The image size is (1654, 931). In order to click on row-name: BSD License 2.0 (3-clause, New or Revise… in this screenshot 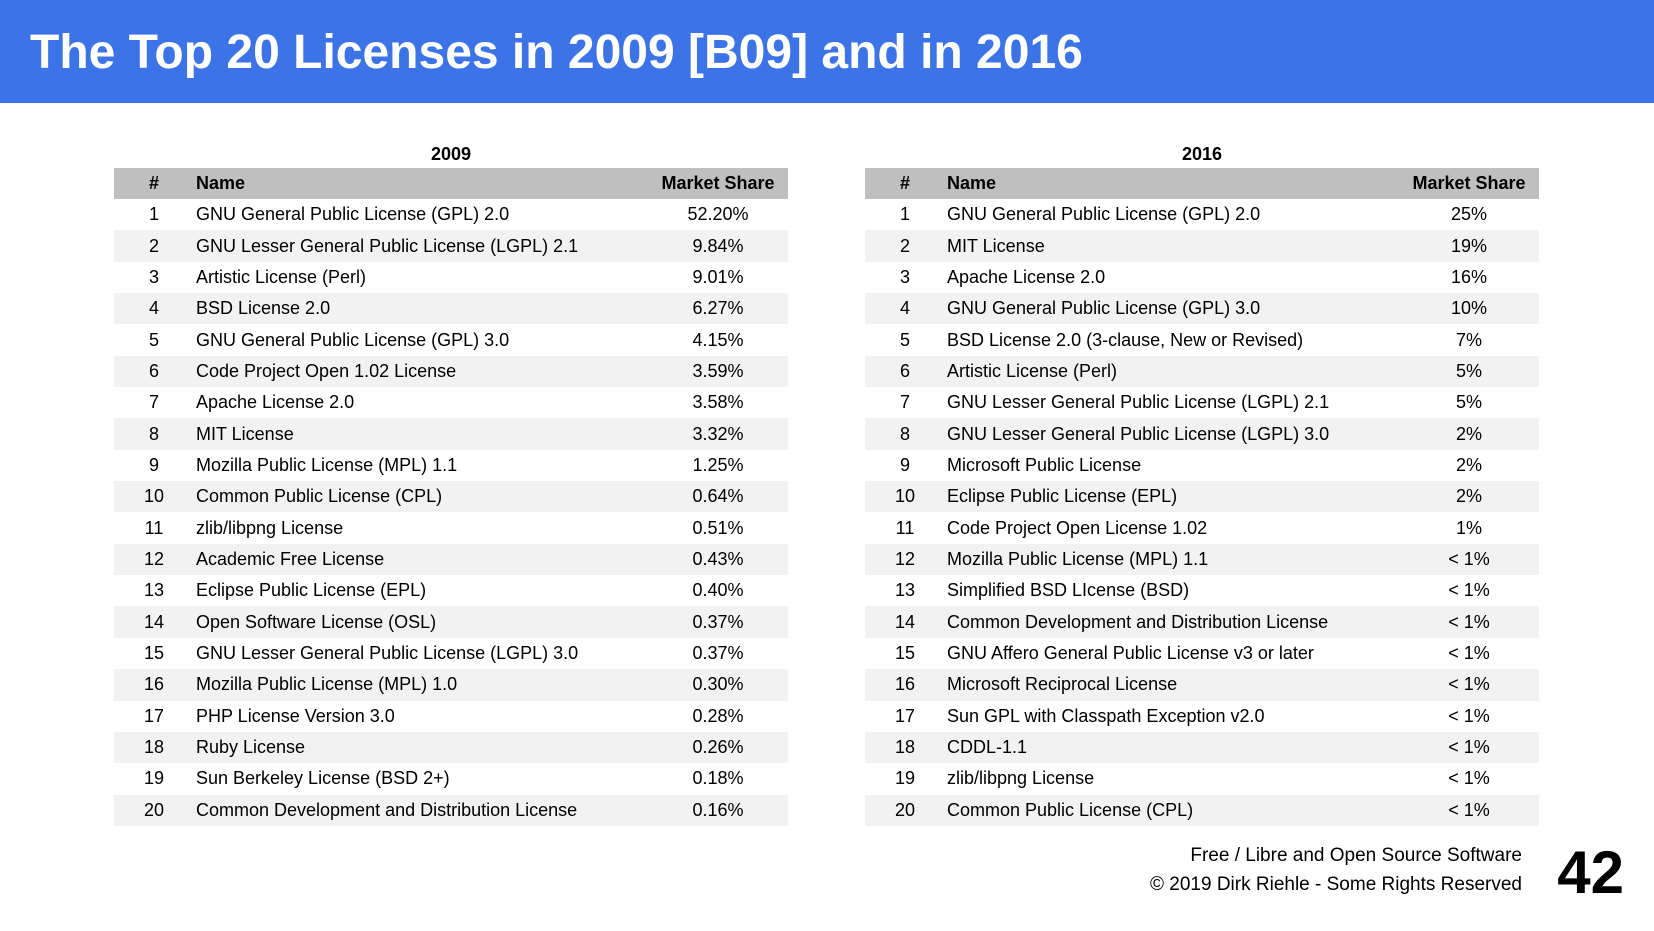, I will do `click(1125, 339)`.